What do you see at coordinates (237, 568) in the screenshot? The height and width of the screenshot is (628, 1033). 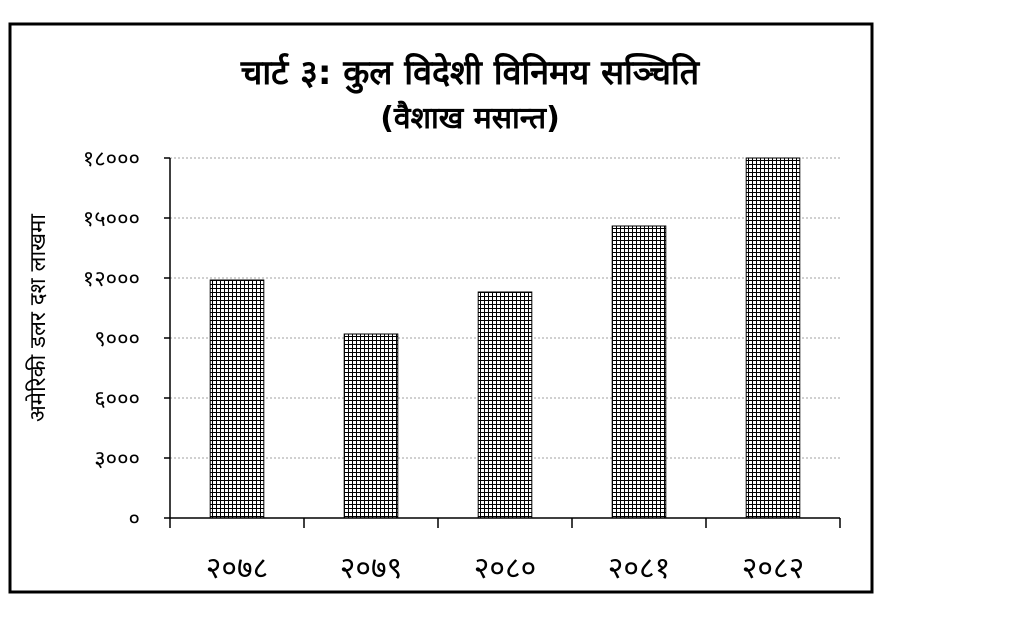 I see `x-tick-label: २०७८` at bounding box center [237, 568].